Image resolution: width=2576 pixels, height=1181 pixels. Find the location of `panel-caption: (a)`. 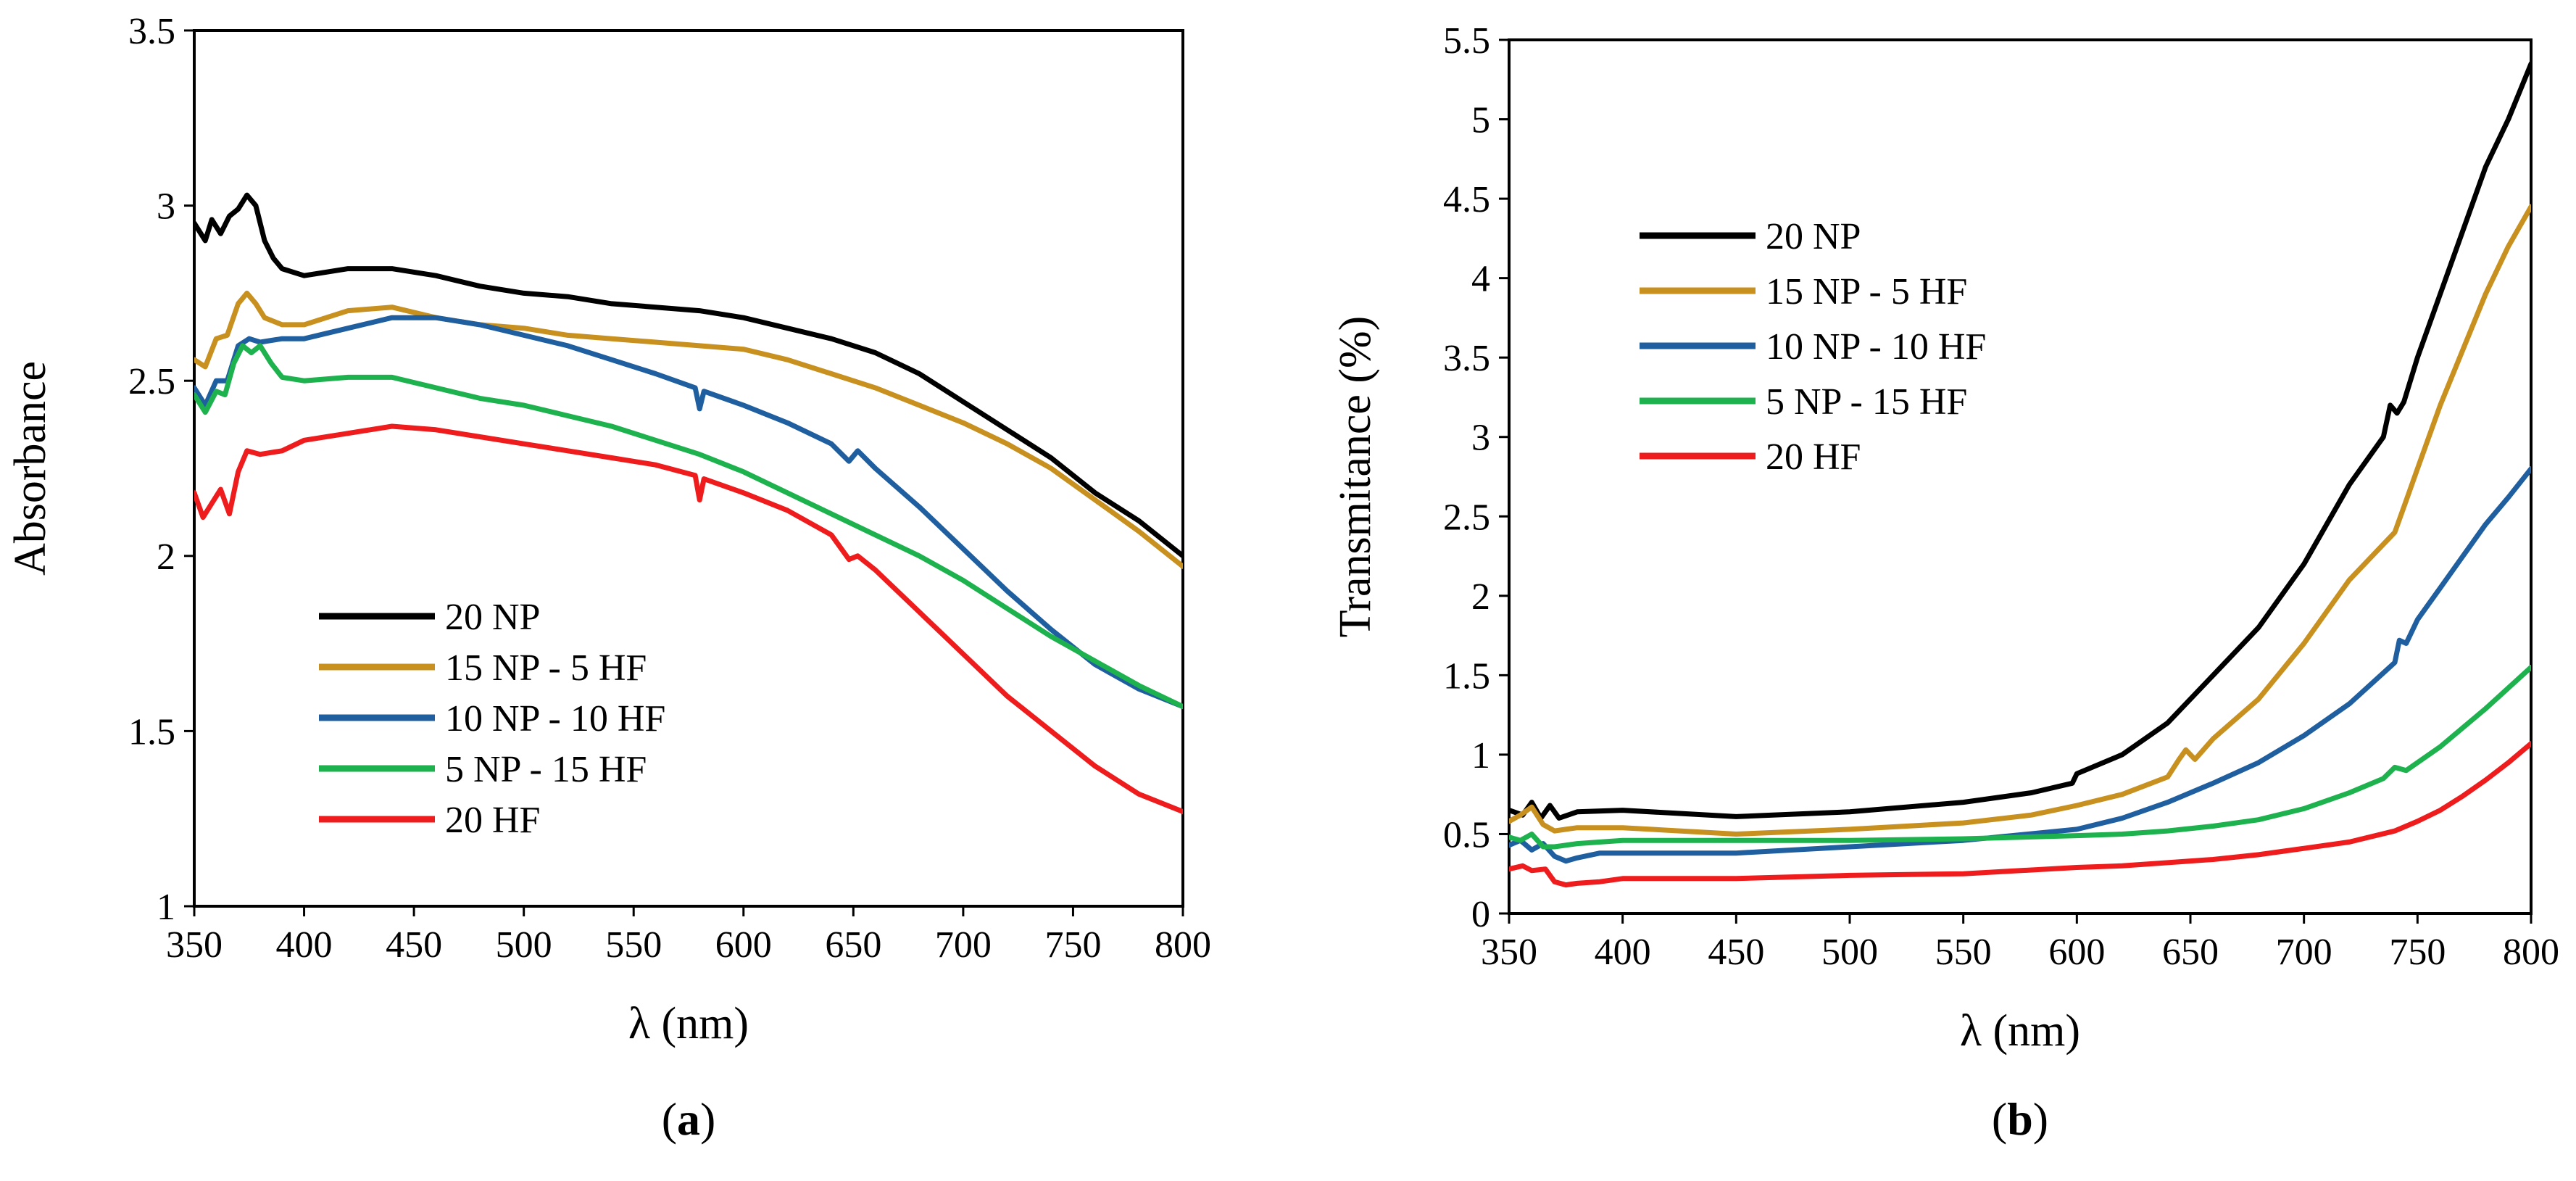

panel-caption: (a) is located at coordinates (689, 1119).